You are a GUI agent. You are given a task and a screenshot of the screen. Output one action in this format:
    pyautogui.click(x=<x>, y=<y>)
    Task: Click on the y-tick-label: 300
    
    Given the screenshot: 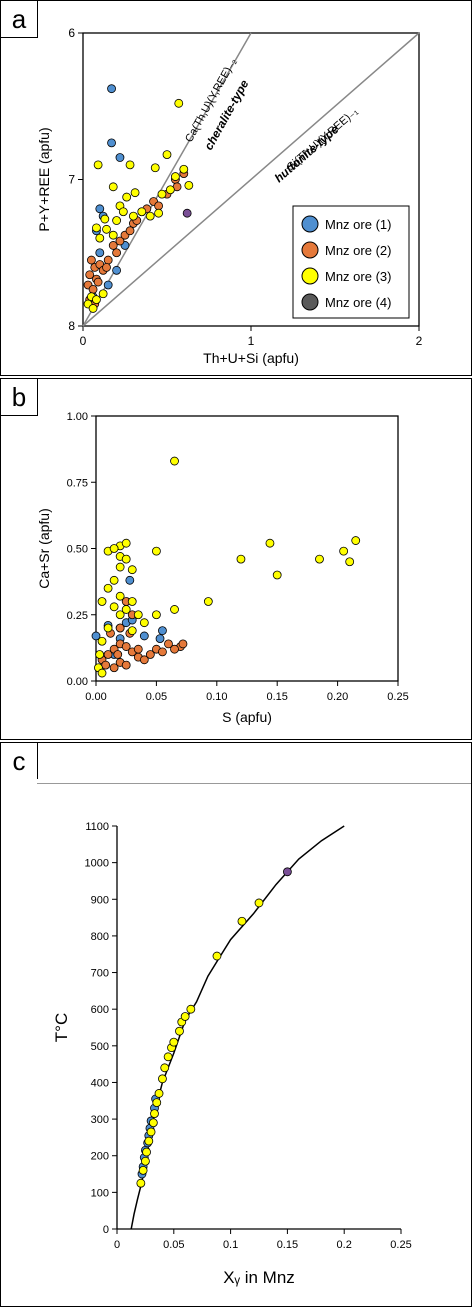 What is the action you would take?
    pyautogui.click(x=100, y=1120)
    